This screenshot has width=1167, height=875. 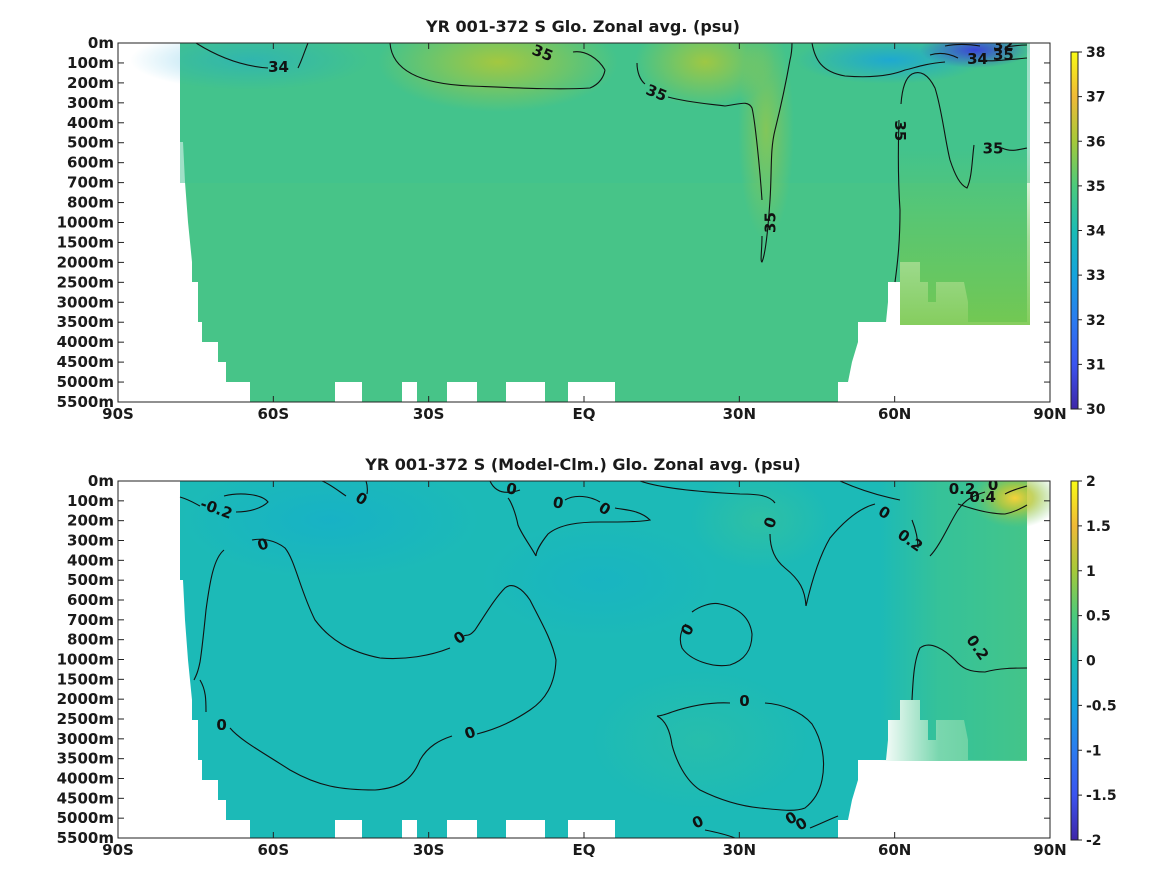 I want to click on y-tick: 300m, so click(x=558, y=103).